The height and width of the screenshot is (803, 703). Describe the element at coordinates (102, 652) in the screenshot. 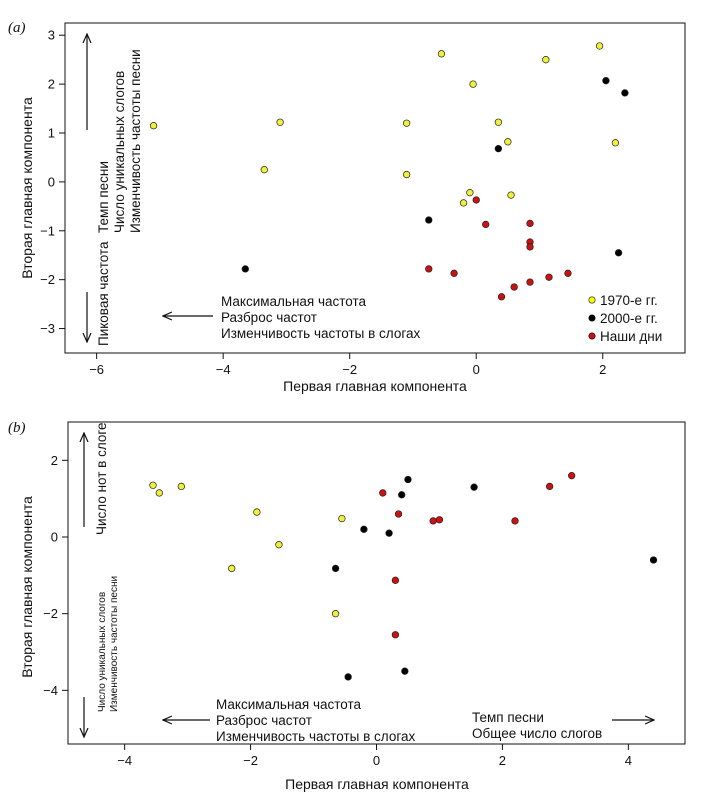

I see `panel-b-down-annotation-1: Число уникальных слогов` at that location.